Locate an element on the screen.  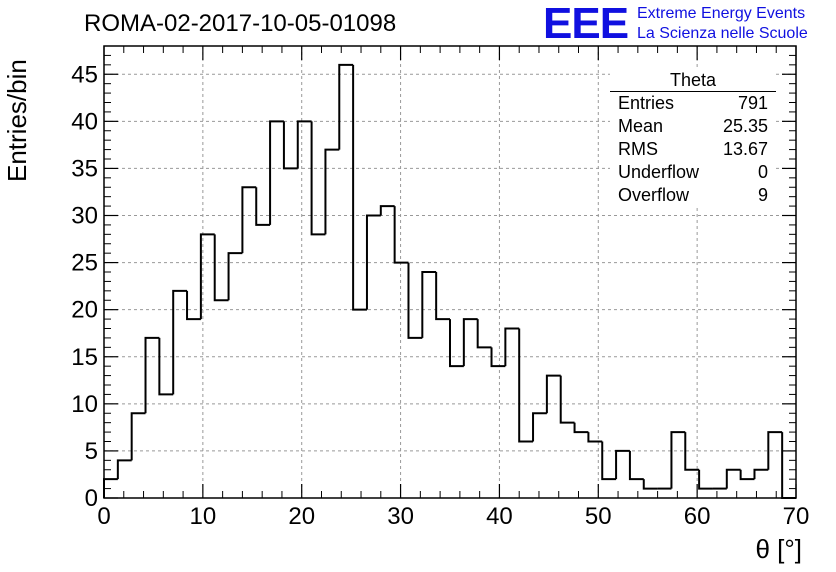
stats-row-overflow: Overflow 9 is located at coordinates (693, 195).